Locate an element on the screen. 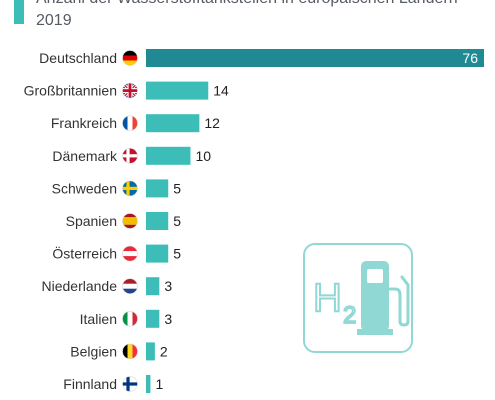 Image resolution: width=495 pixels, height=400 pixels. h2-fuel-pump-icon: H 2 is located at coordinates (358, 298).